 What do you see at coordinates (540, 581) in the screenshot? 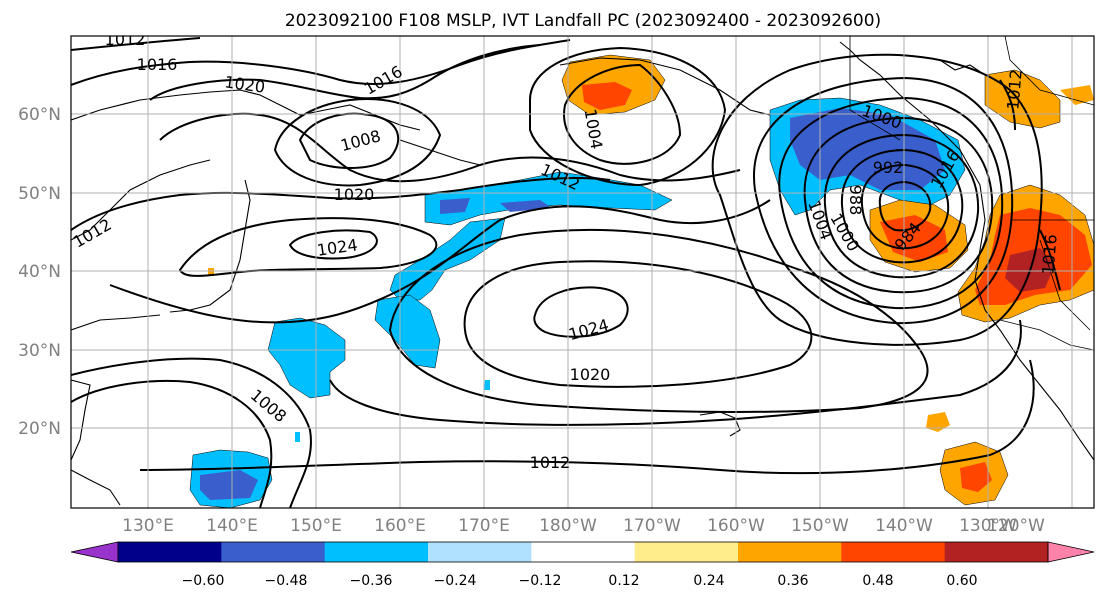
I see `colorbar-tick-label: −0.12` at bounding box center [540, 581].